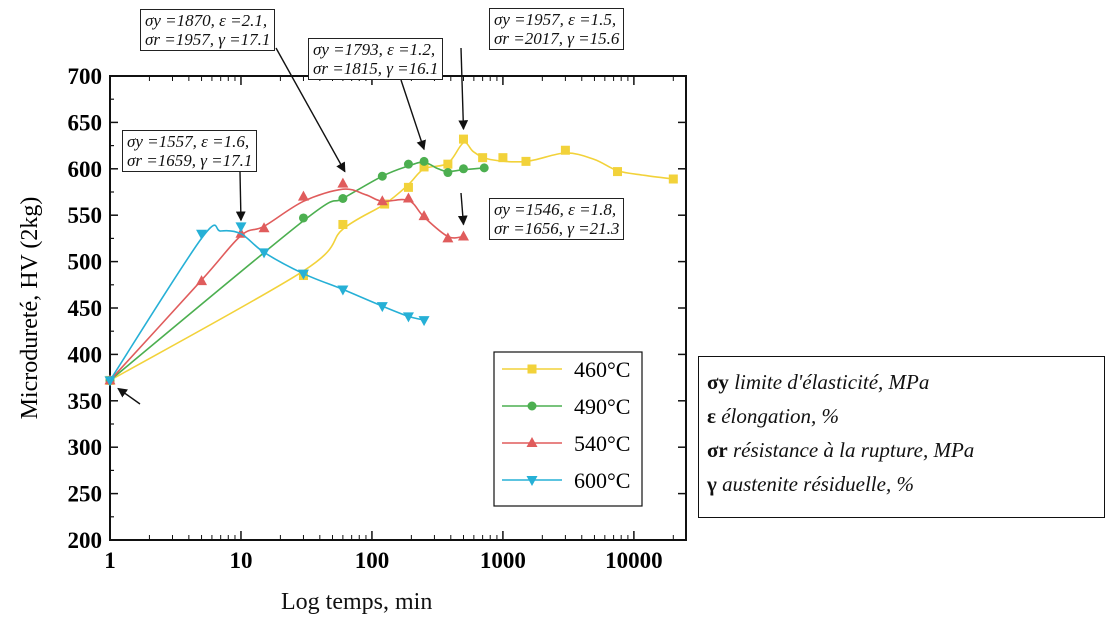 The image size is (1108, 621). Describe the element at coordinates (503, 560) in the screenshot. I see `x-tick-label: 1000` at that location.